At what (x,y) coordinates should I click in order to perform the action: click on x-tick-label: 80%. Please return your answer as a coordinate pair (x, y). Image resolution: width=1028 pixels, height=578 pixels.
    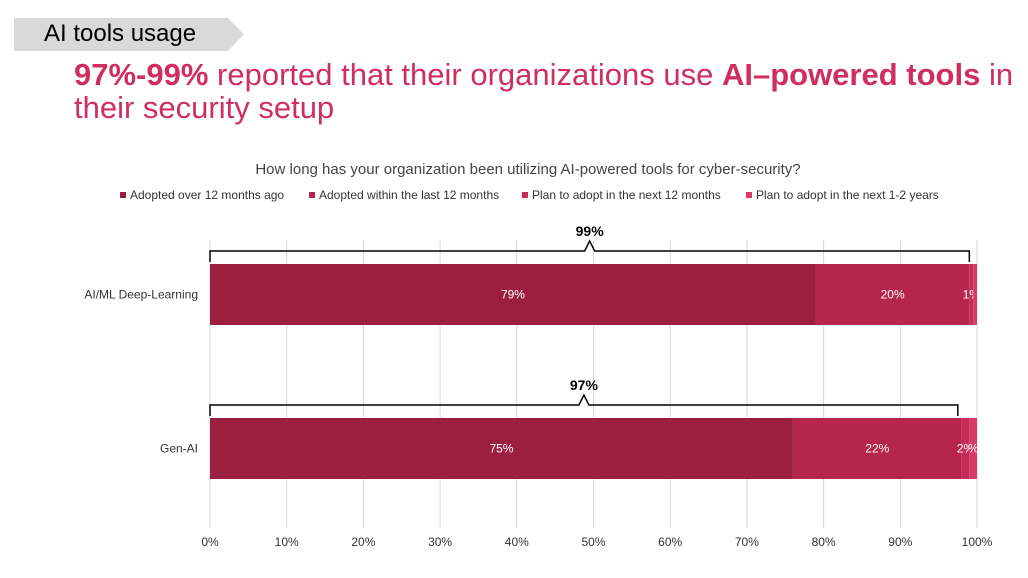
    Looking at the image, I should click on (824, 542).